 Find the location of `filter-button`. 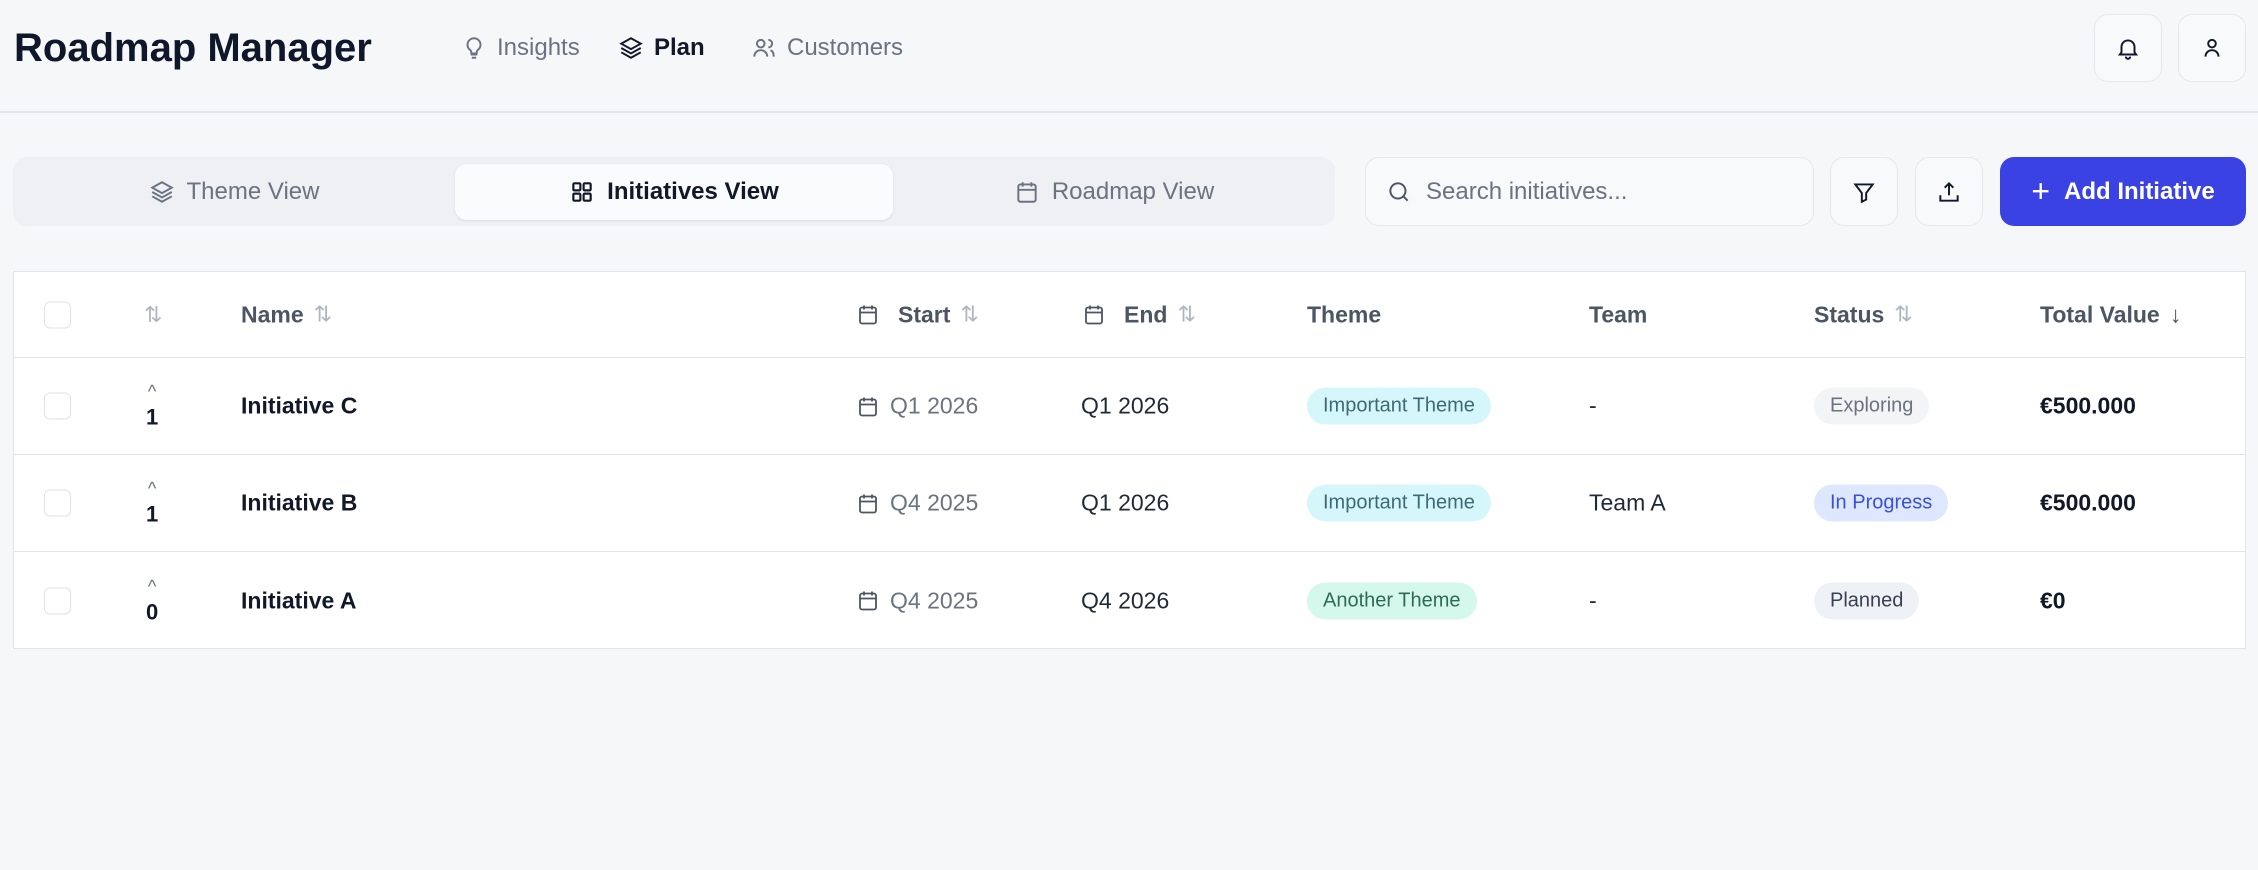

filter-button is located at coordinates (1864, 191).